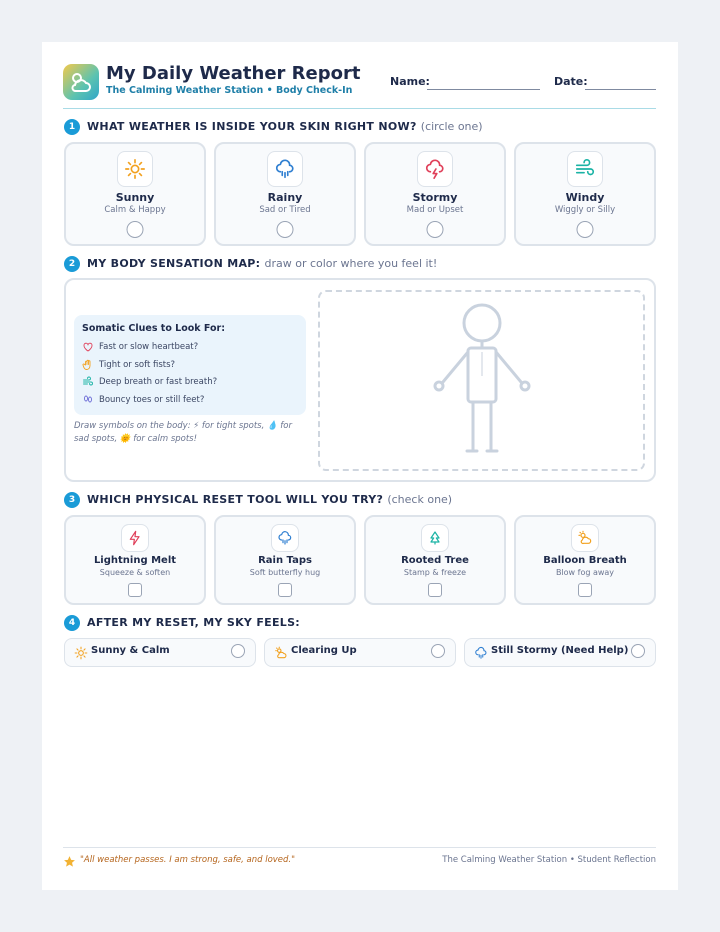  I want to click on logo, so click(81, 82).